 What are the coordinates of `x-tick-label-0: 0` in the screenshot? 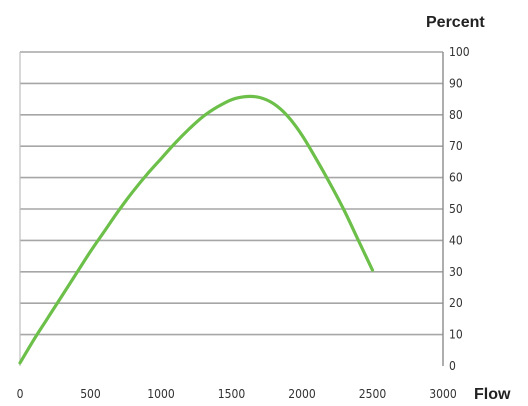 It's located at (20, 394).